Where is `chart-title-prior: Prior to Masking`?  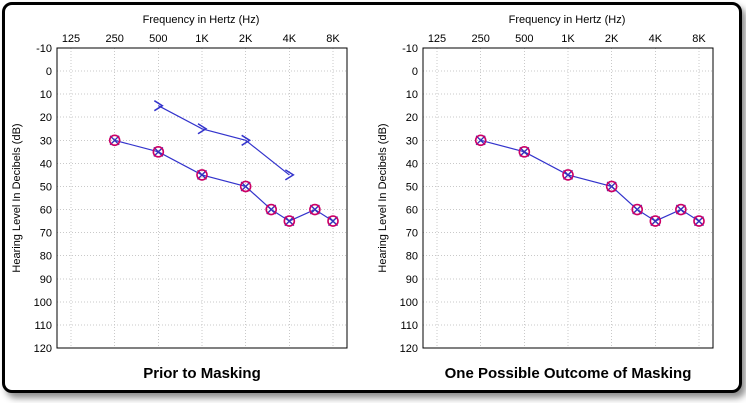
chart-title-prior: Prior to Masking is located at coordinates (202, 373).